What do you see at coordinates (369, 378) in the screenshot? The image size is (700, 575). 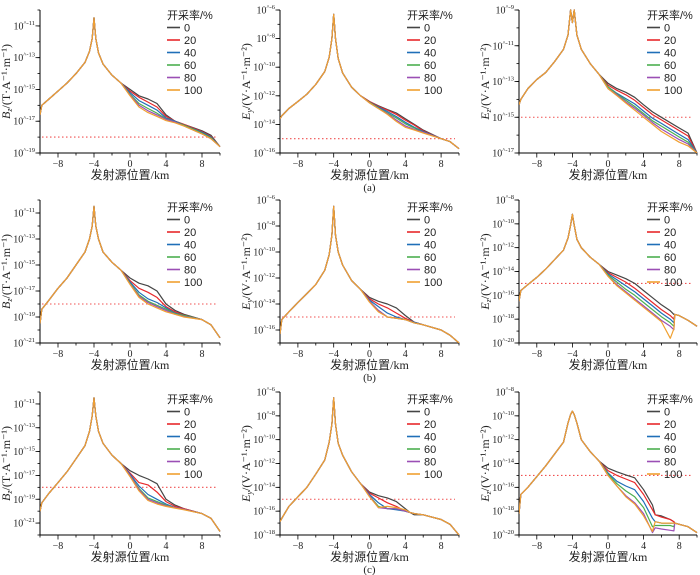 I see `row-caption: (b)` at bounding box center [369, 378].